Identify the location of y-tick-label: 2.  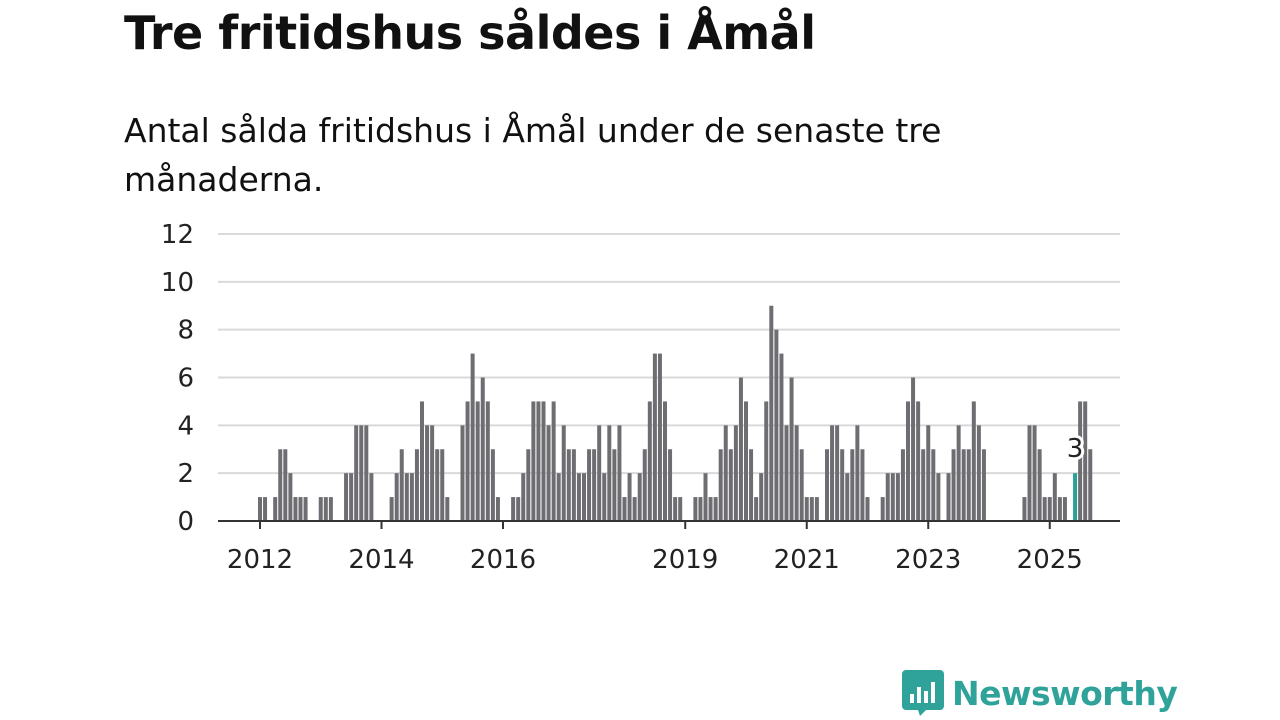
(185, 474).